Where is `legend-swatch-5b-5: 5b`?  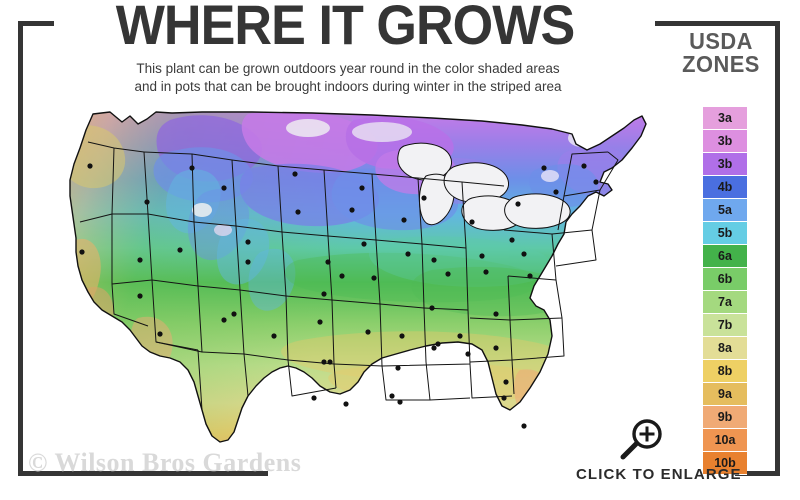
legend-swatch-5b-5: 5b is located at coordinates (725, 233).